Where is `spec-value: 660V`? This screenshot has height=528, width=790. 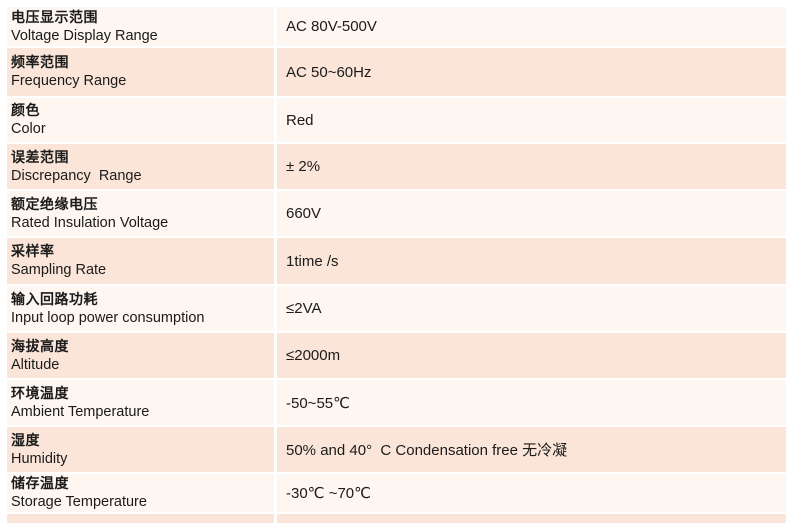 spec-value: 660V is located at coordinates (531, 213).